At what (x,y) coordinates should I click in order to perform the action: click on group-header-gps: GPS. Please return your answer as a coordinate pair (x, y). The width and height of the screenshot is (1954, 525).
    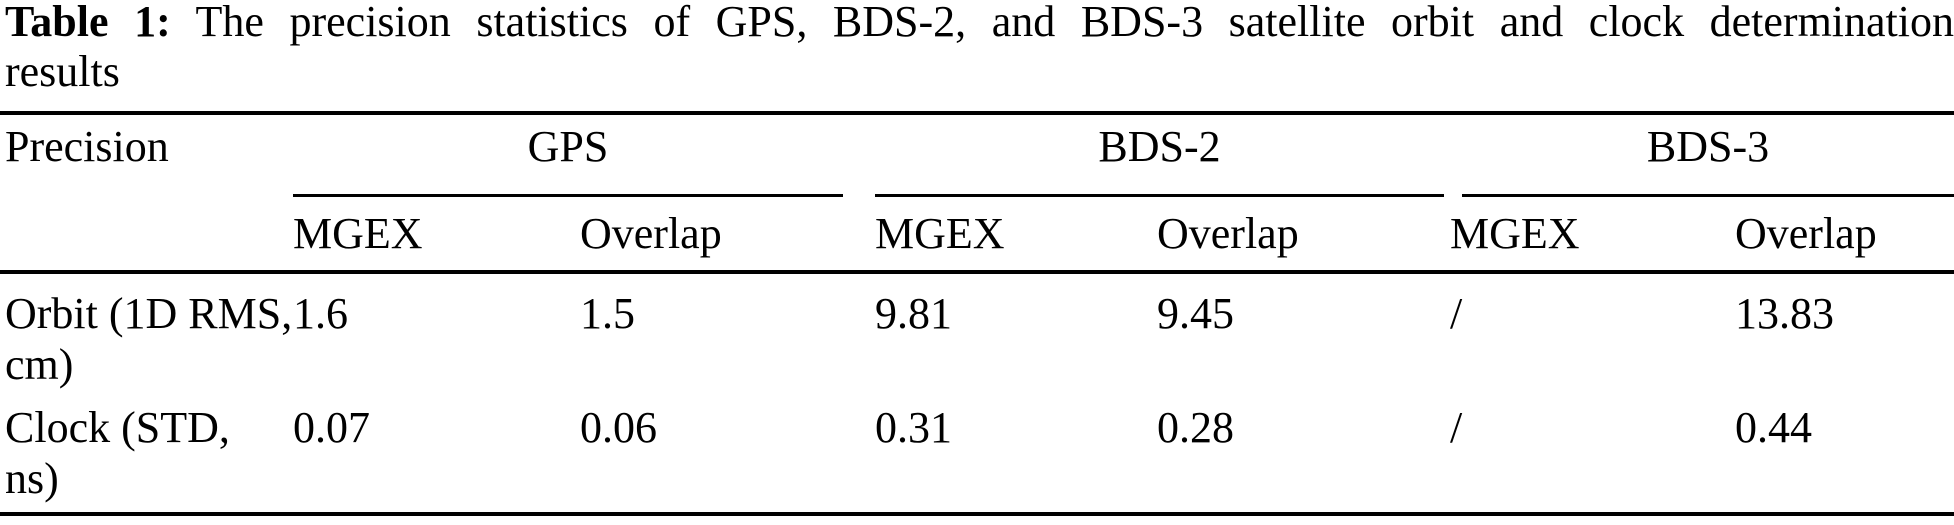
    Looking at the image, I should click on (584, 155).